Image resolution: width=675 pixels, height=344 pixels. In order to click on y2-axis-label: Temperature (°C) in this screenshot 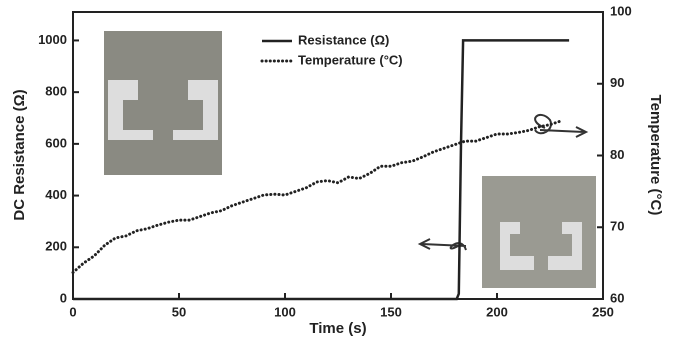, I will do `click(655, 155)`.